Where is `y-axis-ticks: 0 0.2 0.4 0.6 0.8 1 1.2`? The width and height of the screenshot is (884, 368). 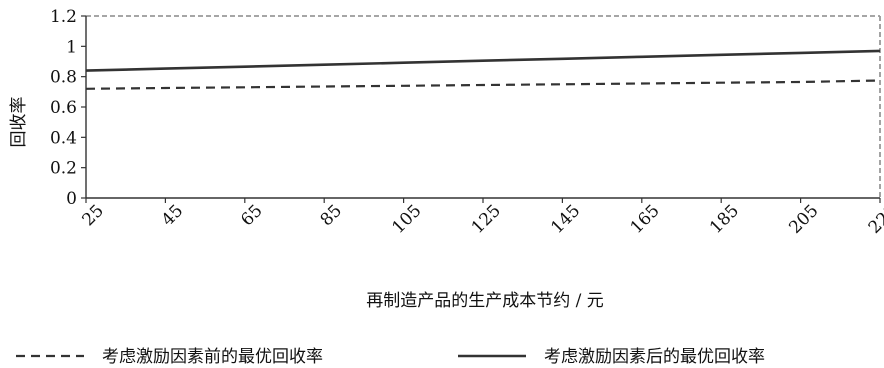 y-axis-ticks: 0 0.2 0.4 0.6 0.8 1 1.2 is located at coordinates (68, 108).